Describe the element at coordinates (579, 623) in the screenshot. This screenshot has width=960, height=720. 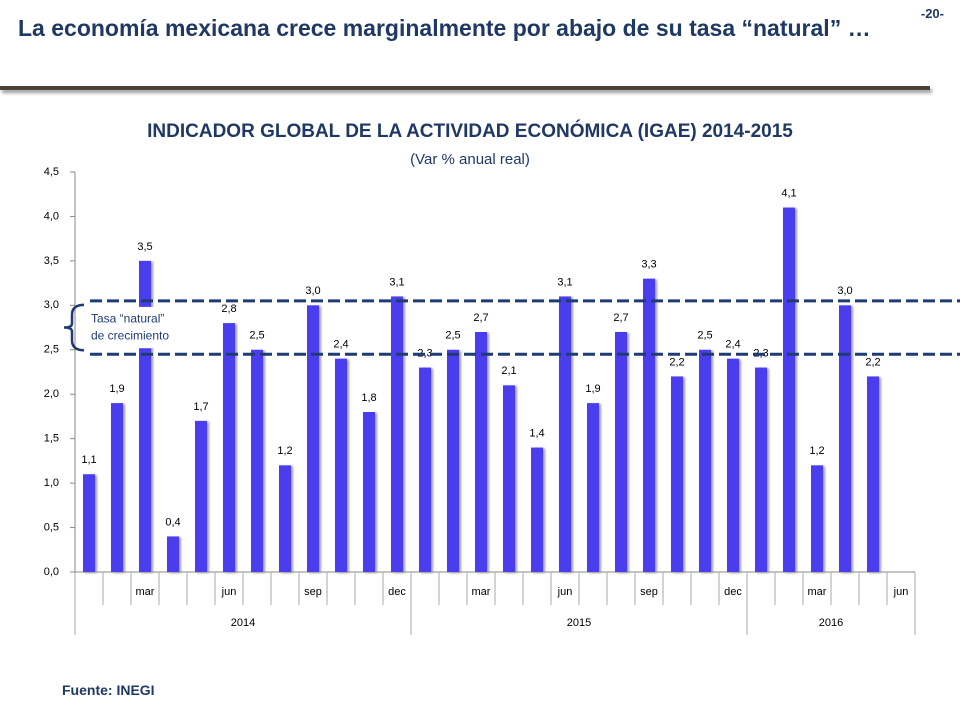
I see `year-label: 2015` at that location.